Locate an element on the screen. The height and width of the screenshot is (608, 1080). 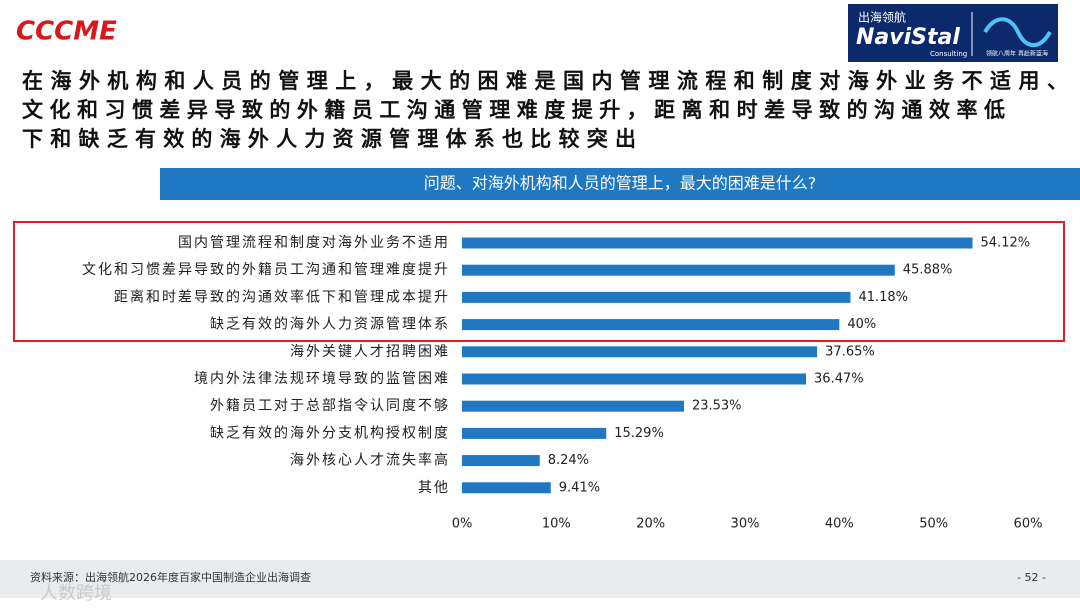
logo-brand: NaviStal is located at coordinates (908, 37).